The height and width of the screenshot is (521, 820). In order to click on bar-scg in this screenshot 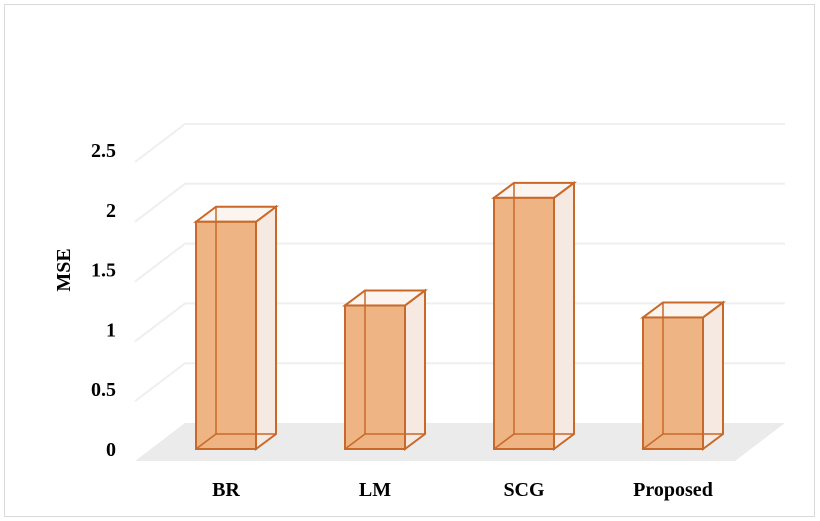, I will do `click(534, 315)`.